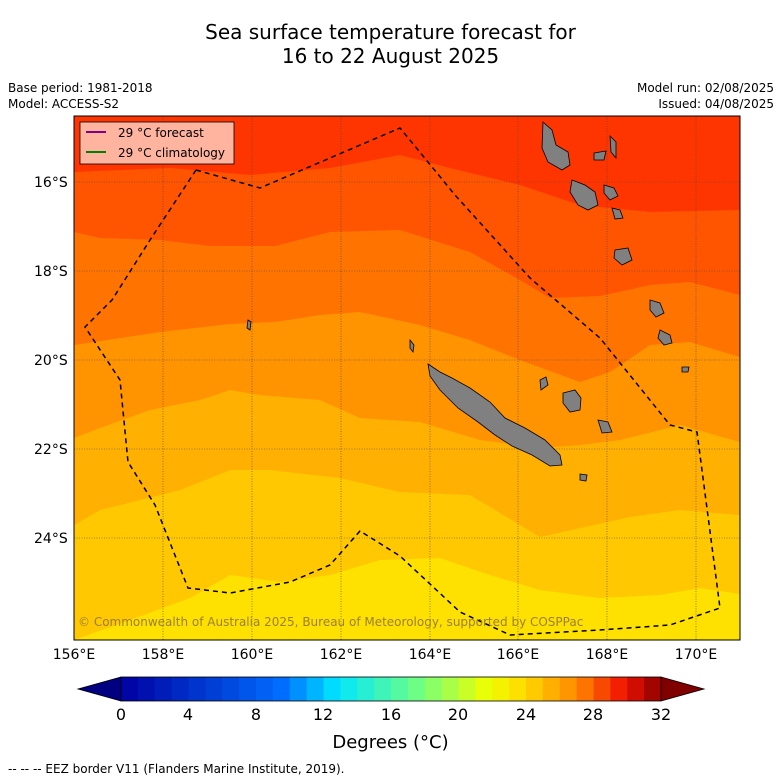 The height and width of the screenshot is (781, 781). What do you see at coordinates (99, 689) in the screenshot?
I see `colorbar-low-extension` at bounding box center [99, 689].